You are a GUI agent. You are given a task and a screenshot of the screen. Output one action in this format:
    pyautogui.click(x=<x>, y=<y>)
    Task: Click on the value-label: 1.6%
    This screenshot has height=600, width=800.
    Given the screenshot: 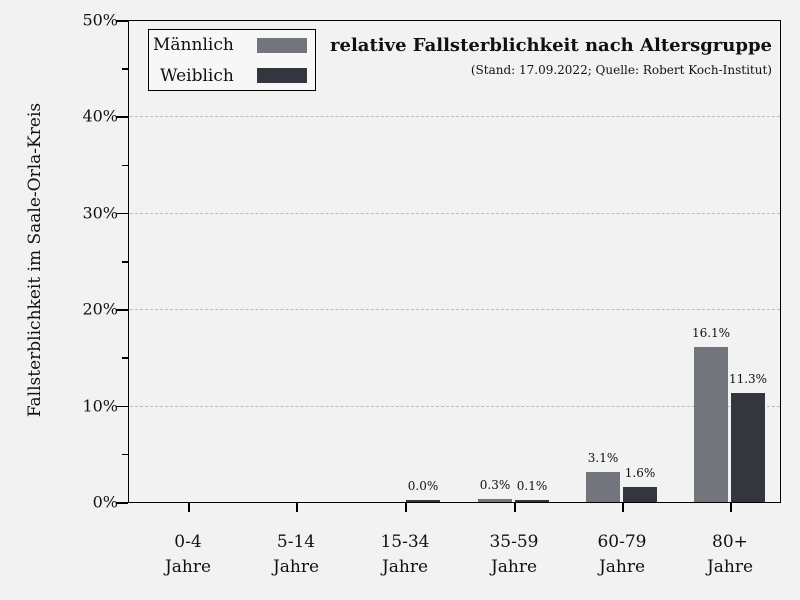 What is the action you would take?
    pyautogui.click(x=640, y=472)
    